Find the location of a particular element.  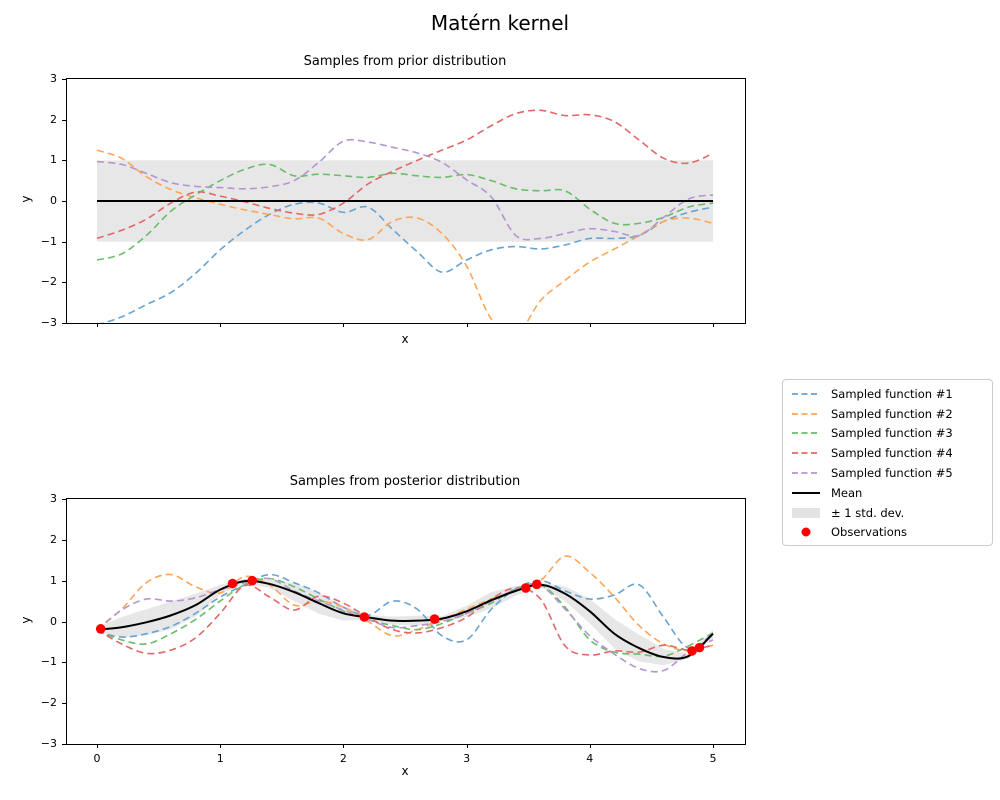

x-tick-label: 4 is located at coordinates (590, 758).